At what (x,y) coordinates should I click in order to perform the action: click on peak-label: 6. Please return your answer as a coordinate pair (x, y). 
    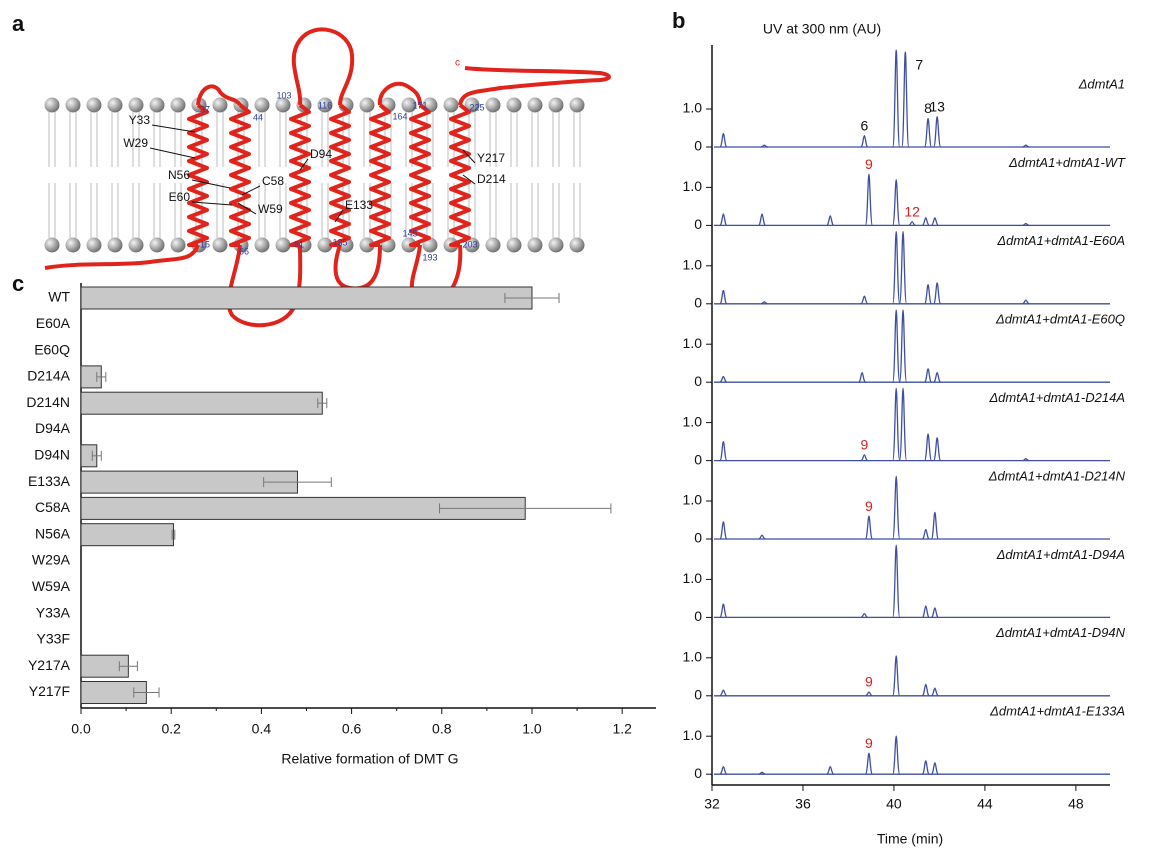
    Looking at the image, I should click on (864, 125).